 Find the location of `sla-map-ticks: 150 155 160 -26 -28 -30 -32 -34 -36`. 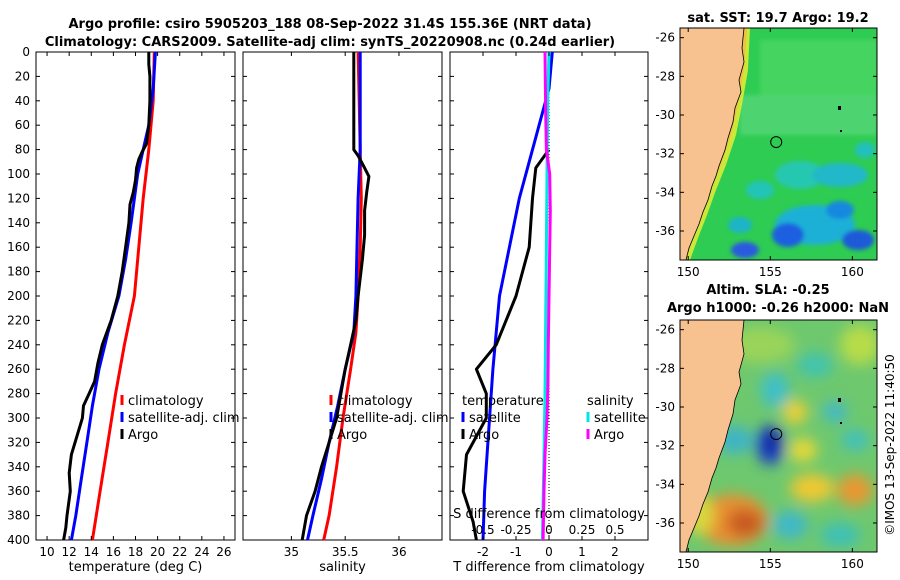

sla-map-ticks: 150 155 160 -26 -28 -30 -32 -34 -36 is located at coordinates (766, 445).